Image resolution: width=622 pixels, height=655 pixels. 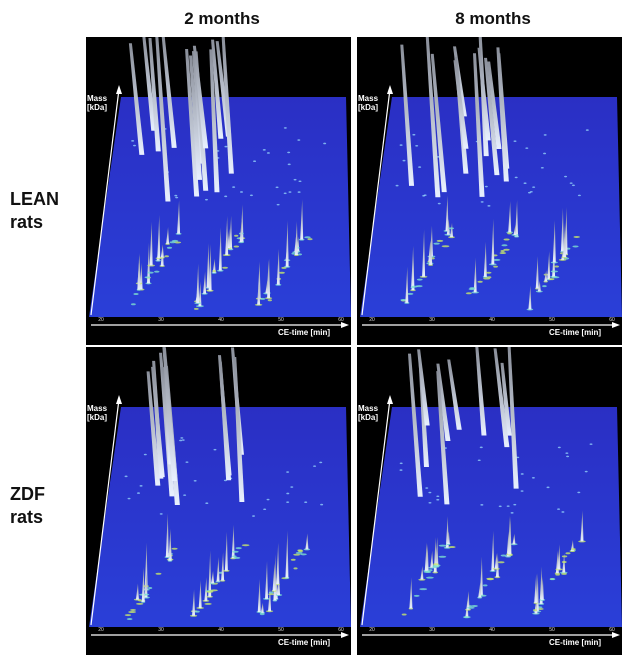 I want to click on plot-floor, so click(x=220, y=517).